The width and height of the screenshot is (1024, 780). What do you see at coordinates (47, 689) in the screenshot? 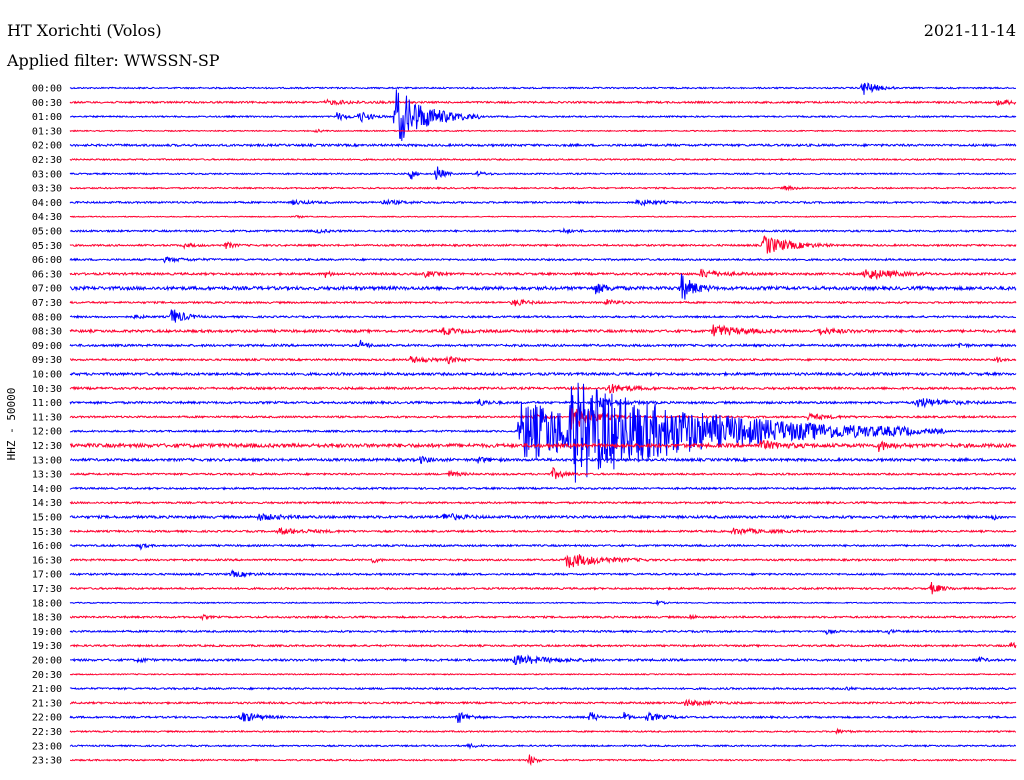
I see `time-label: 21:00` at bounding box center [47, 689].